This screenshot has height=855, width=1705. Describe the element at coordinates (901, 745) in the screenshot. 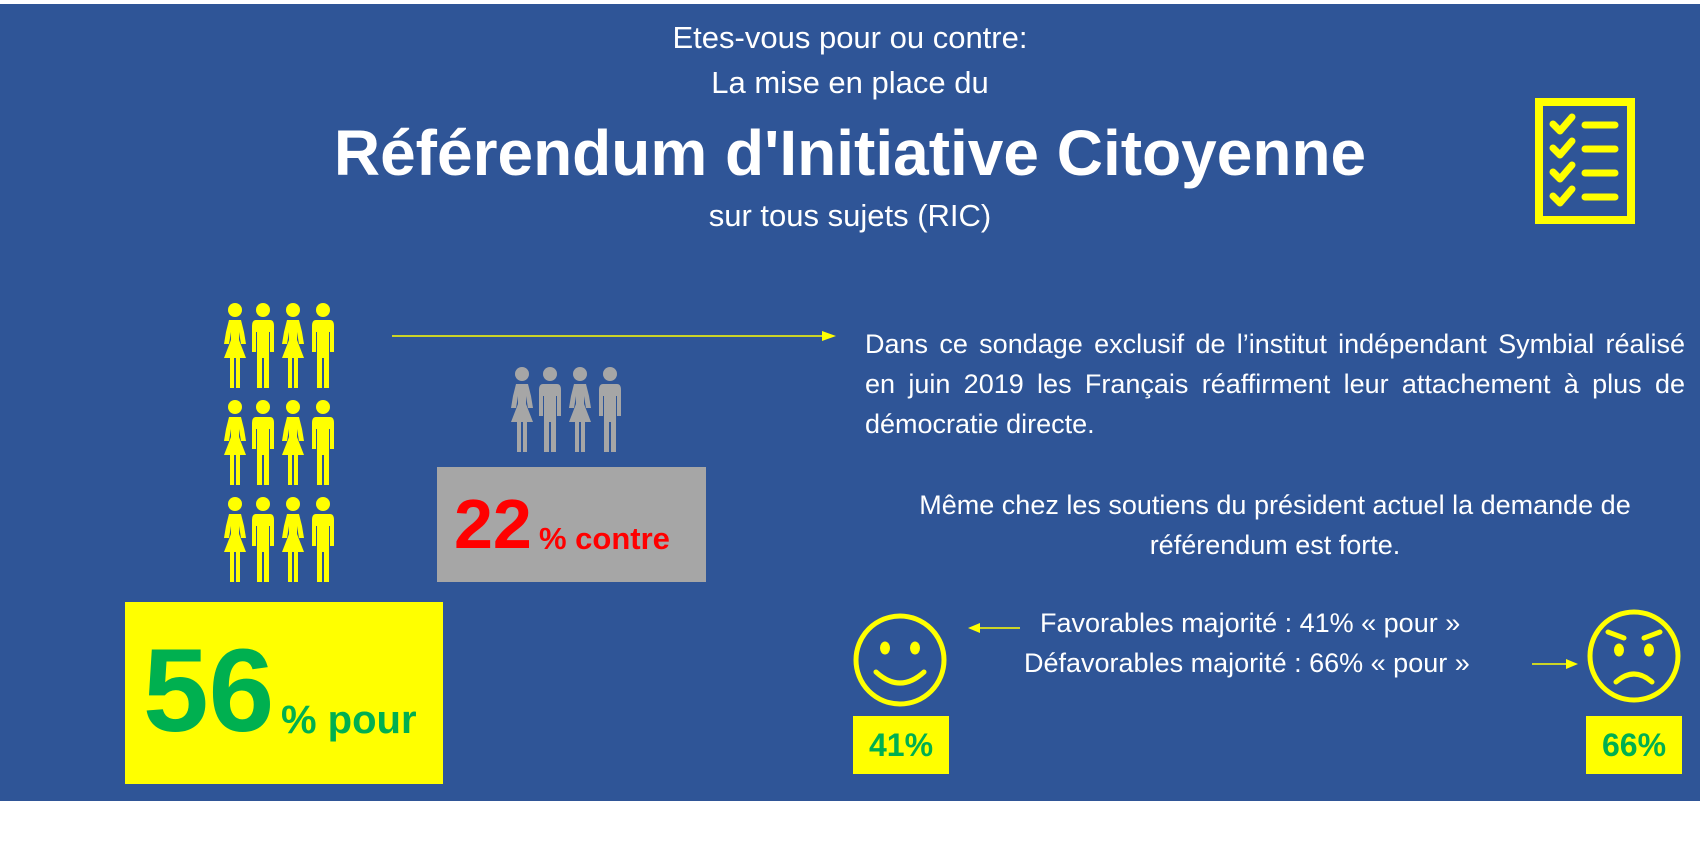

I see `favorable-percent-badge: 41%` at that location.